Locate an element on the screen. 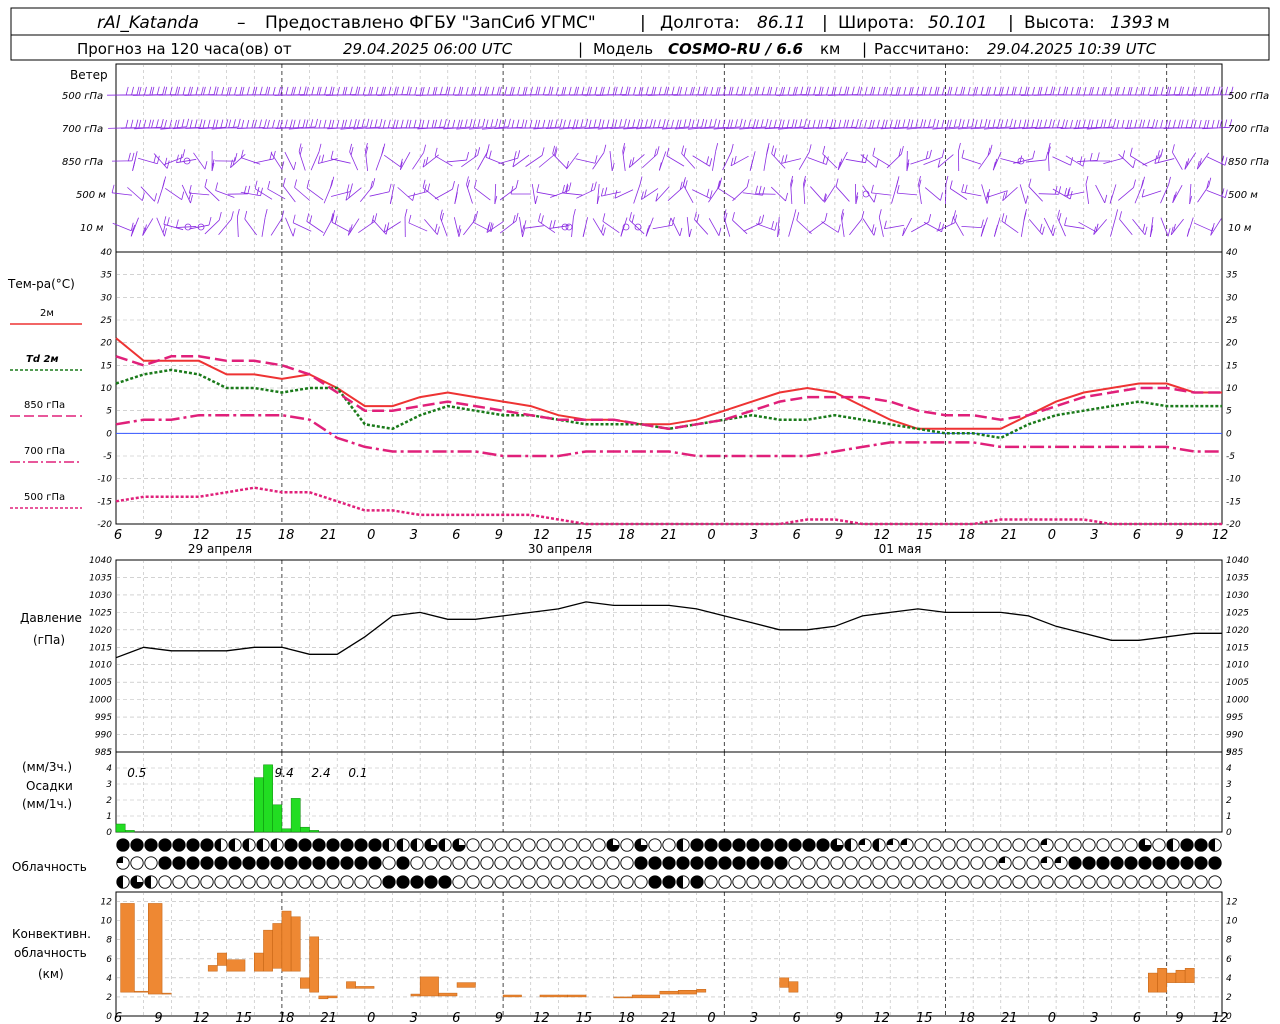  day-label: 29 апреля is located at coordinates (220, 549).